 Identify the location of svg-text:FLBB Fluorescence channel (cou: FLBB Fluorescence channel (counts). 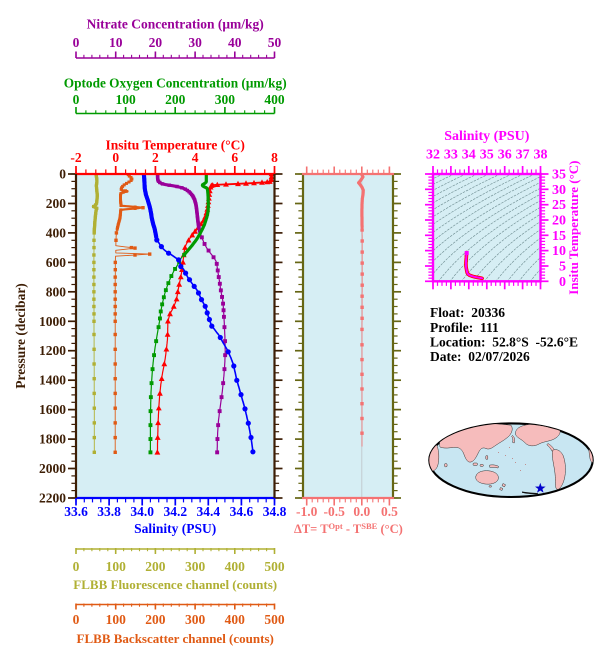
(175, 584).